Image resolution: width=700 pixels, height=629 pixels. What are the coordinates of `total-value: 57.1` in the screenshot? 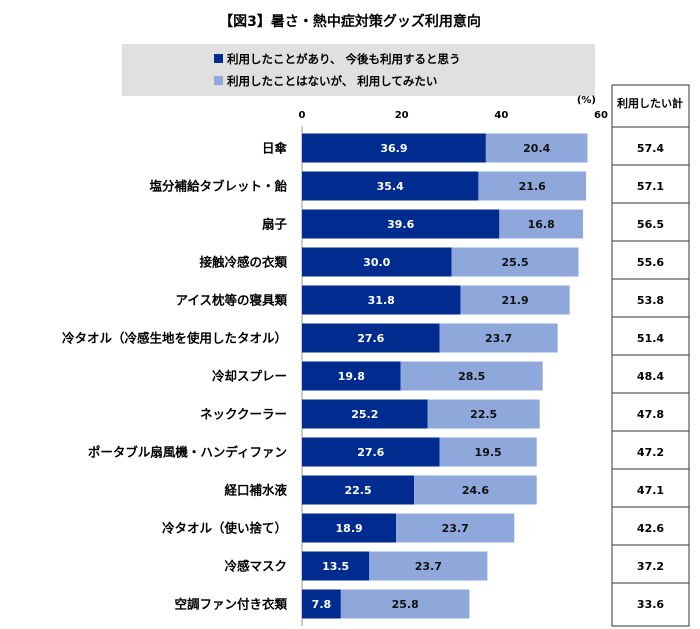 It's located at (650, 186).